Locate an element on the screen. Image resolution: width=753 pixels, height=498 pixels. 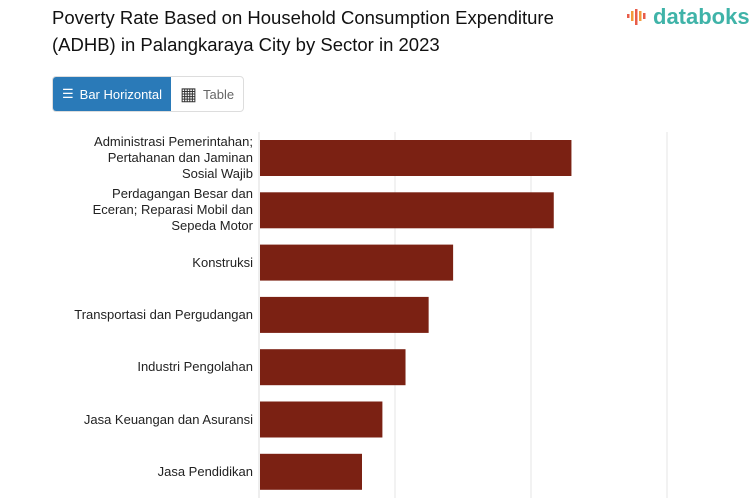
tab-table: ▦ Table is located at coordinates (207, 93).